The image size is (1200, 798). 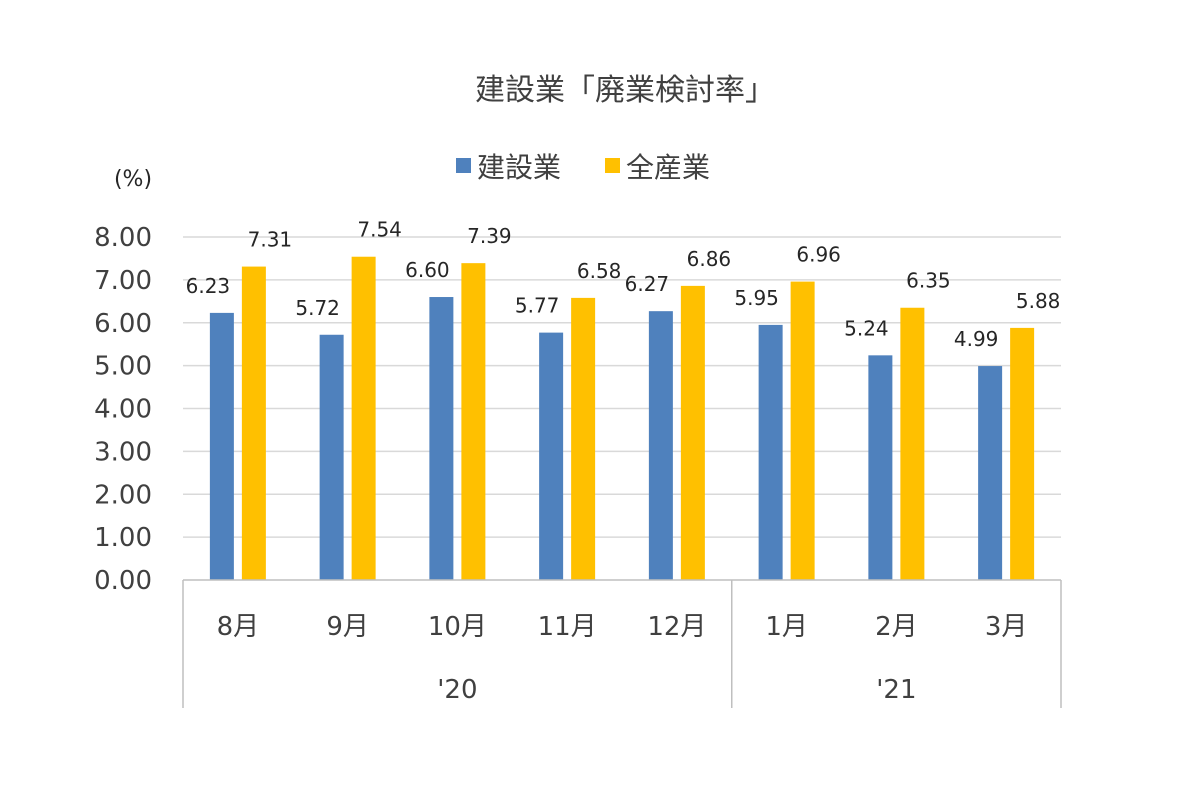 What do you see at coordinates (622, 643) in the screenshot?
I see `x-axis` at bounding box center [622, 643].